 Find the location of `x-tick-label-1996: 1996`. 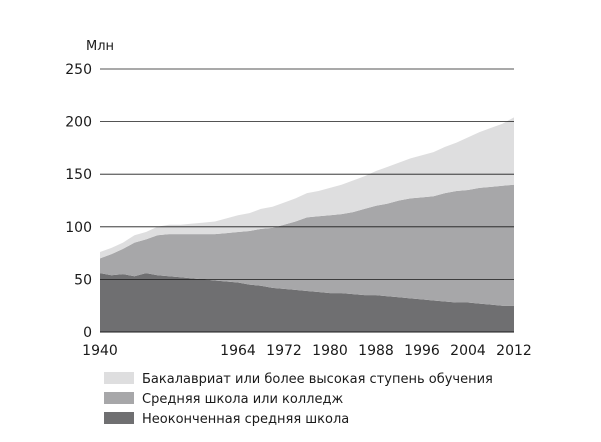

x-tick-label-1996: 1996 is located at coordinates (422, 351).